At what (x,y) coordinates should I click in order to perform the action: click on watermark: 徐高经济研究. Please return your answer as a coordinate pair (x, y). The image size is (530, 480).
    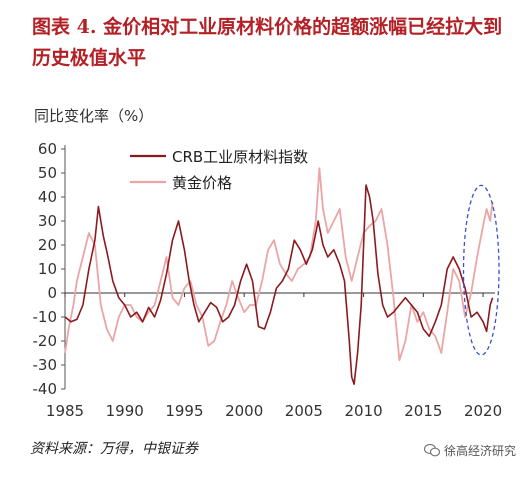
    Looking at the image, I should click on (469, 450).